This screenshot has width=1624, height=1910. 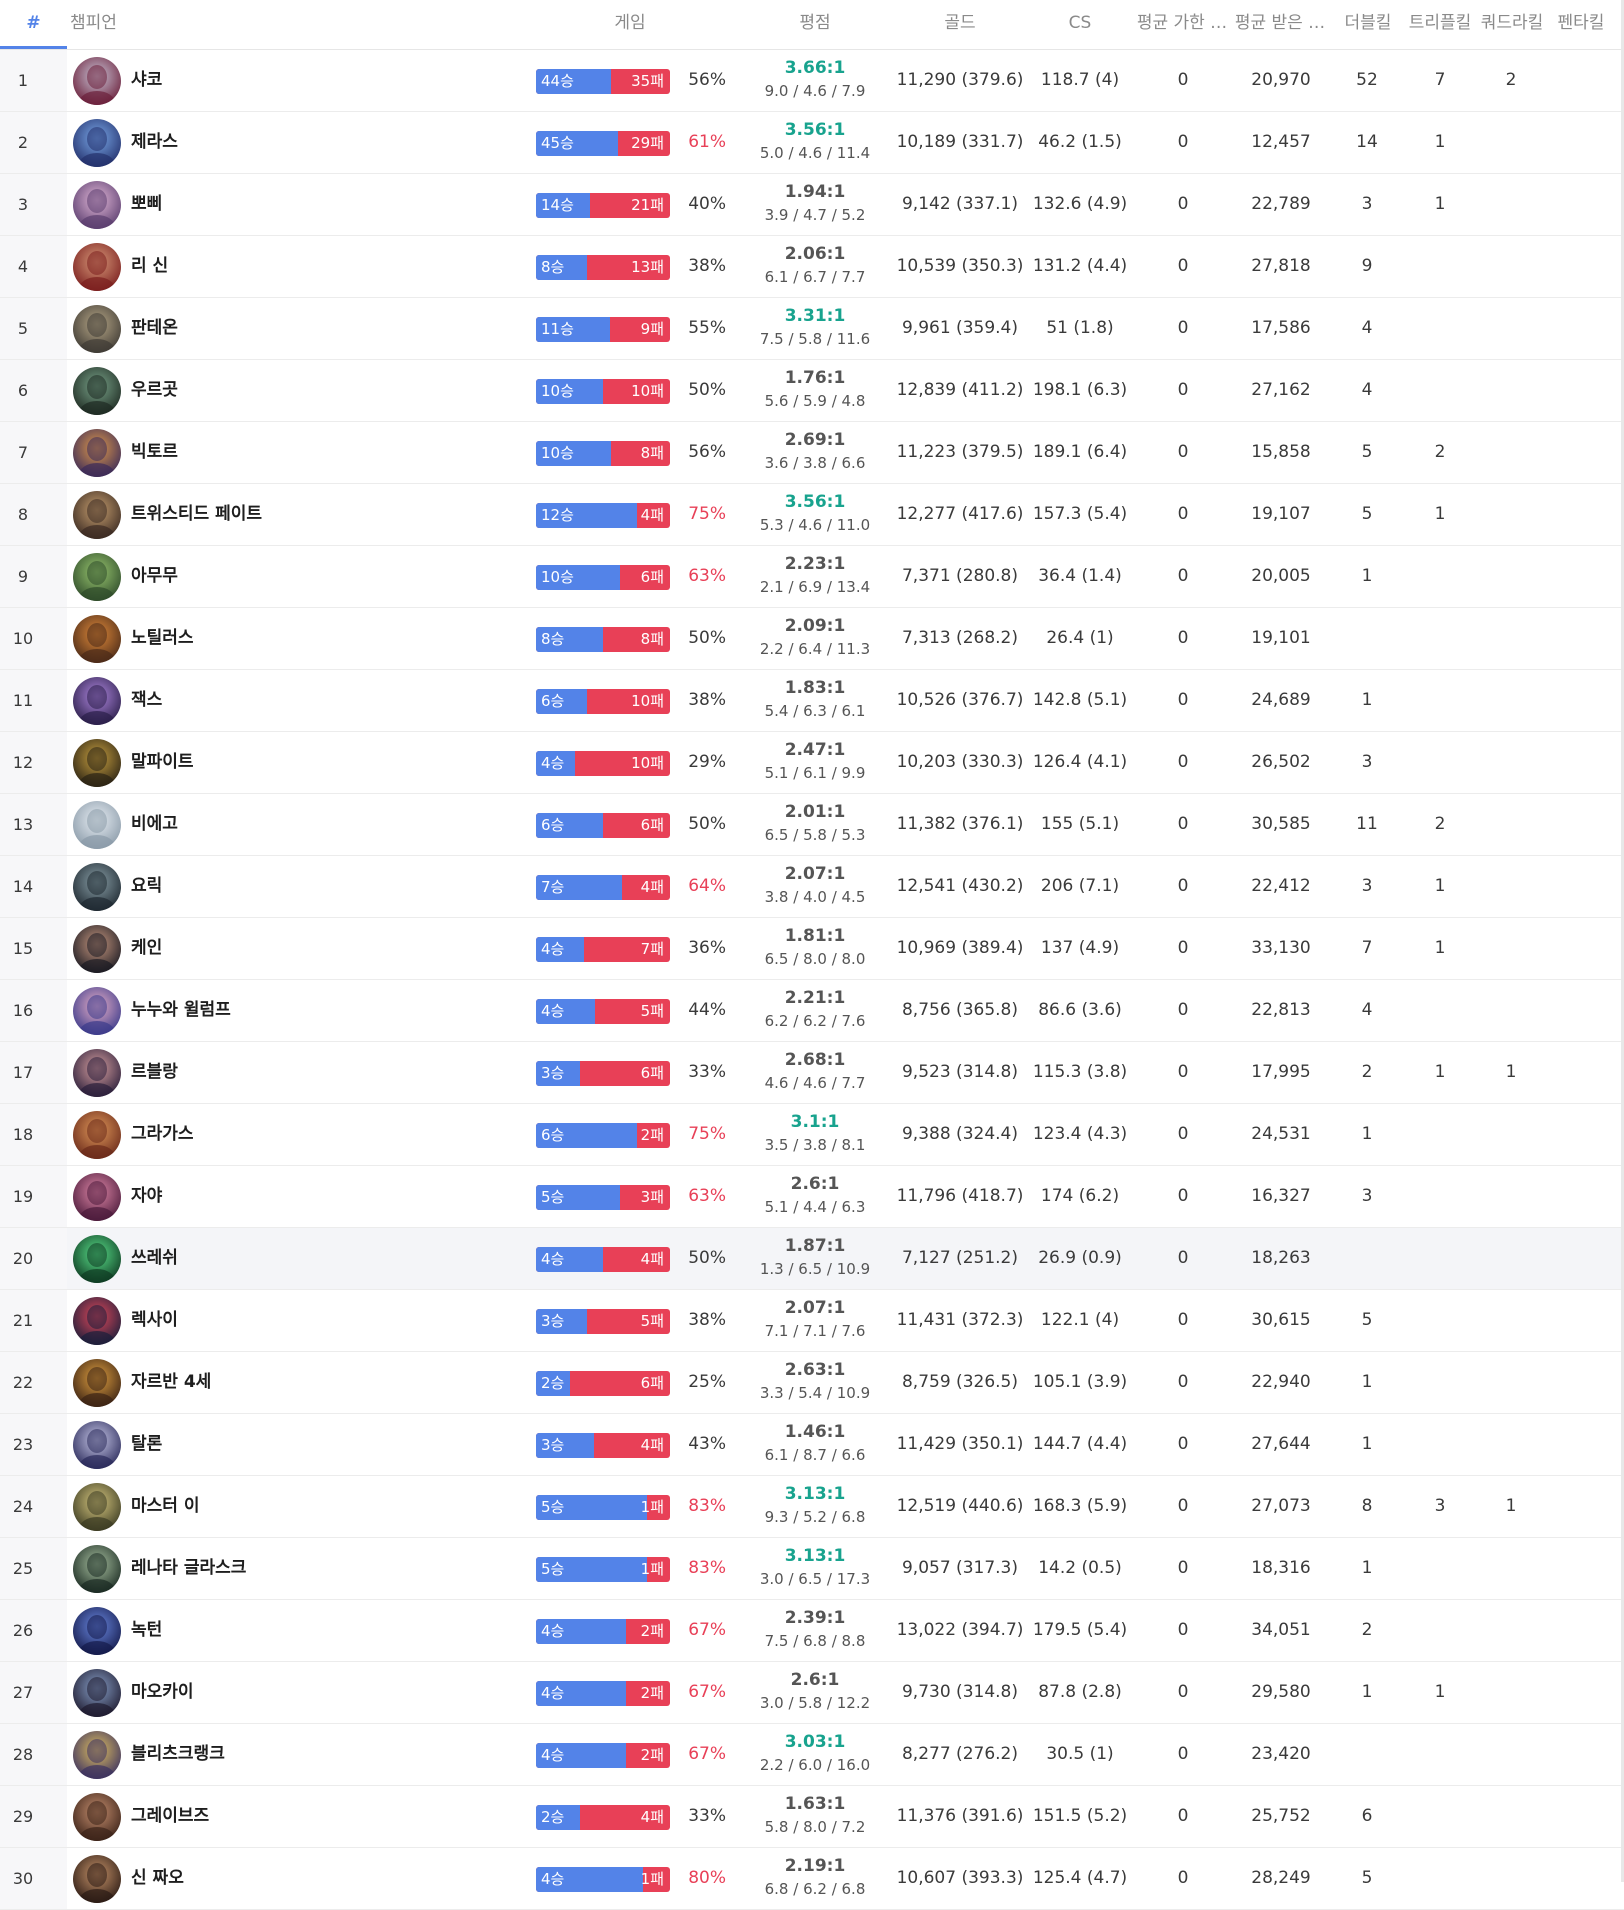 I want to click on jax-portrait-icon, so click(x=97, y=701).